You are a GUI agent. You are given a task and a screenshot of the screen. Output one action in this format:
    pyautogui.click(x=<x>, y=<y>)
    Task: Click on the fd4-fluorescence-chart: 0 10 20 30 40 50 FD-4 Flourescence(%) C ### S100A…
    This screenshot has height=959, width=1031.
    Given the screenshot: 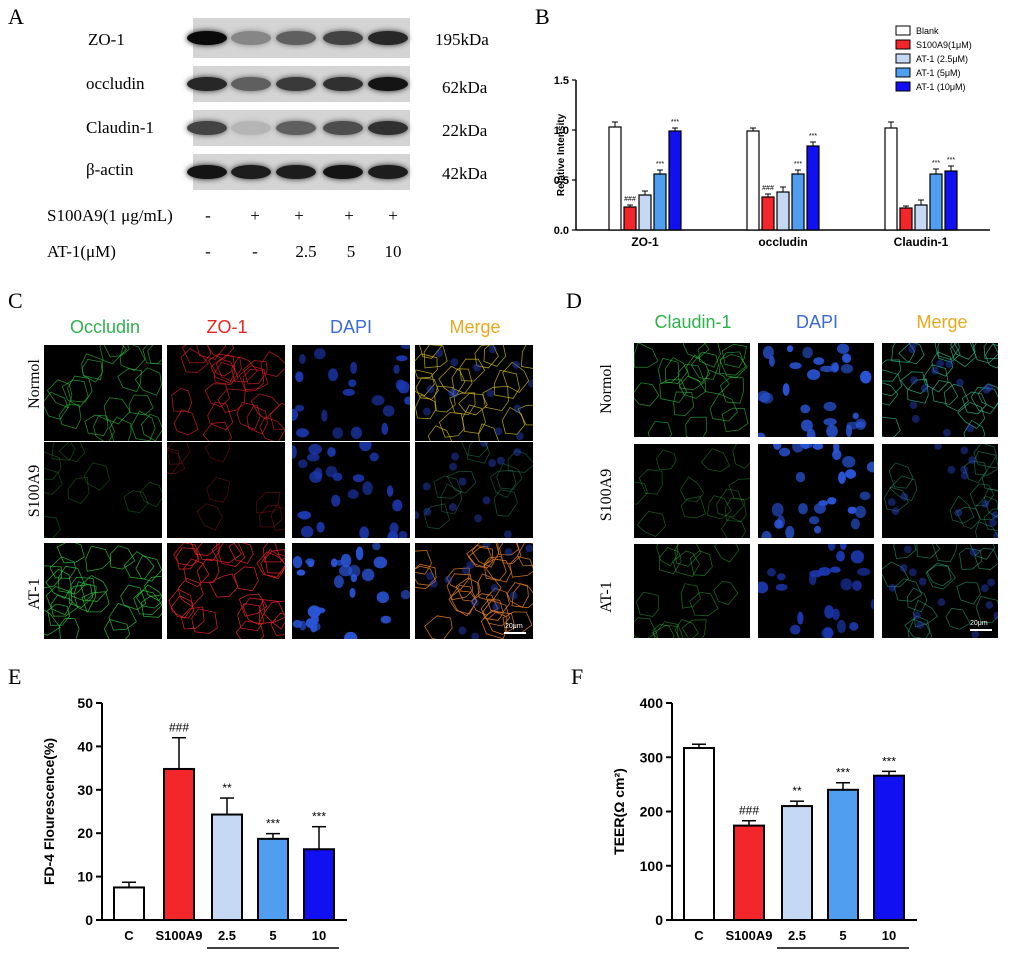 What is the action you would take?
    pyautogui.click(x=194, y=822)
    